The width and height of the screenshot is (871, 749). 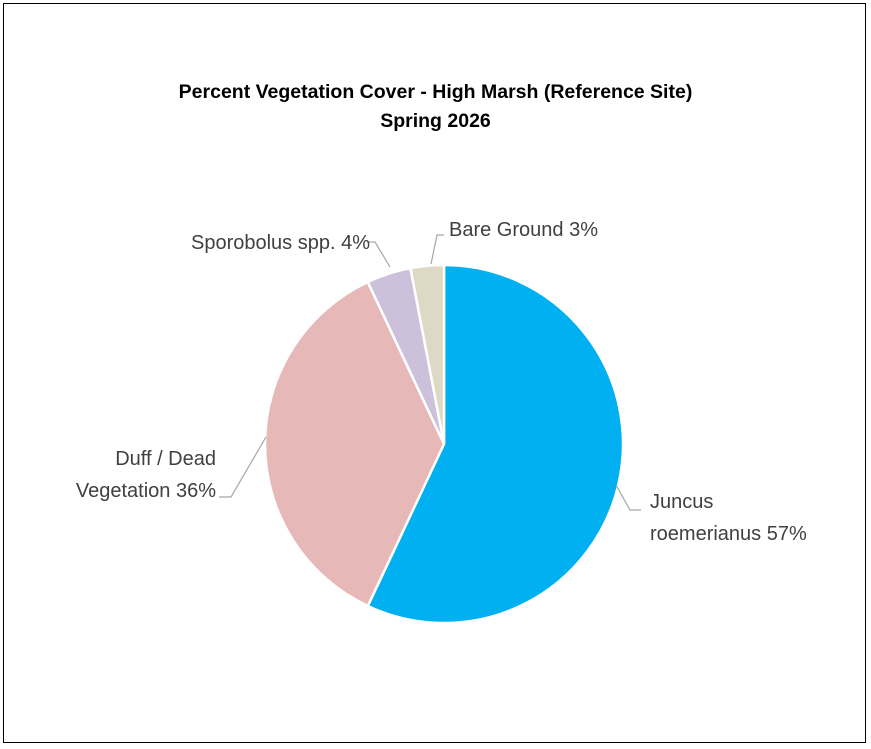 I want to click on data-label: Bare Ground 3%, so click(x=523, y=230).